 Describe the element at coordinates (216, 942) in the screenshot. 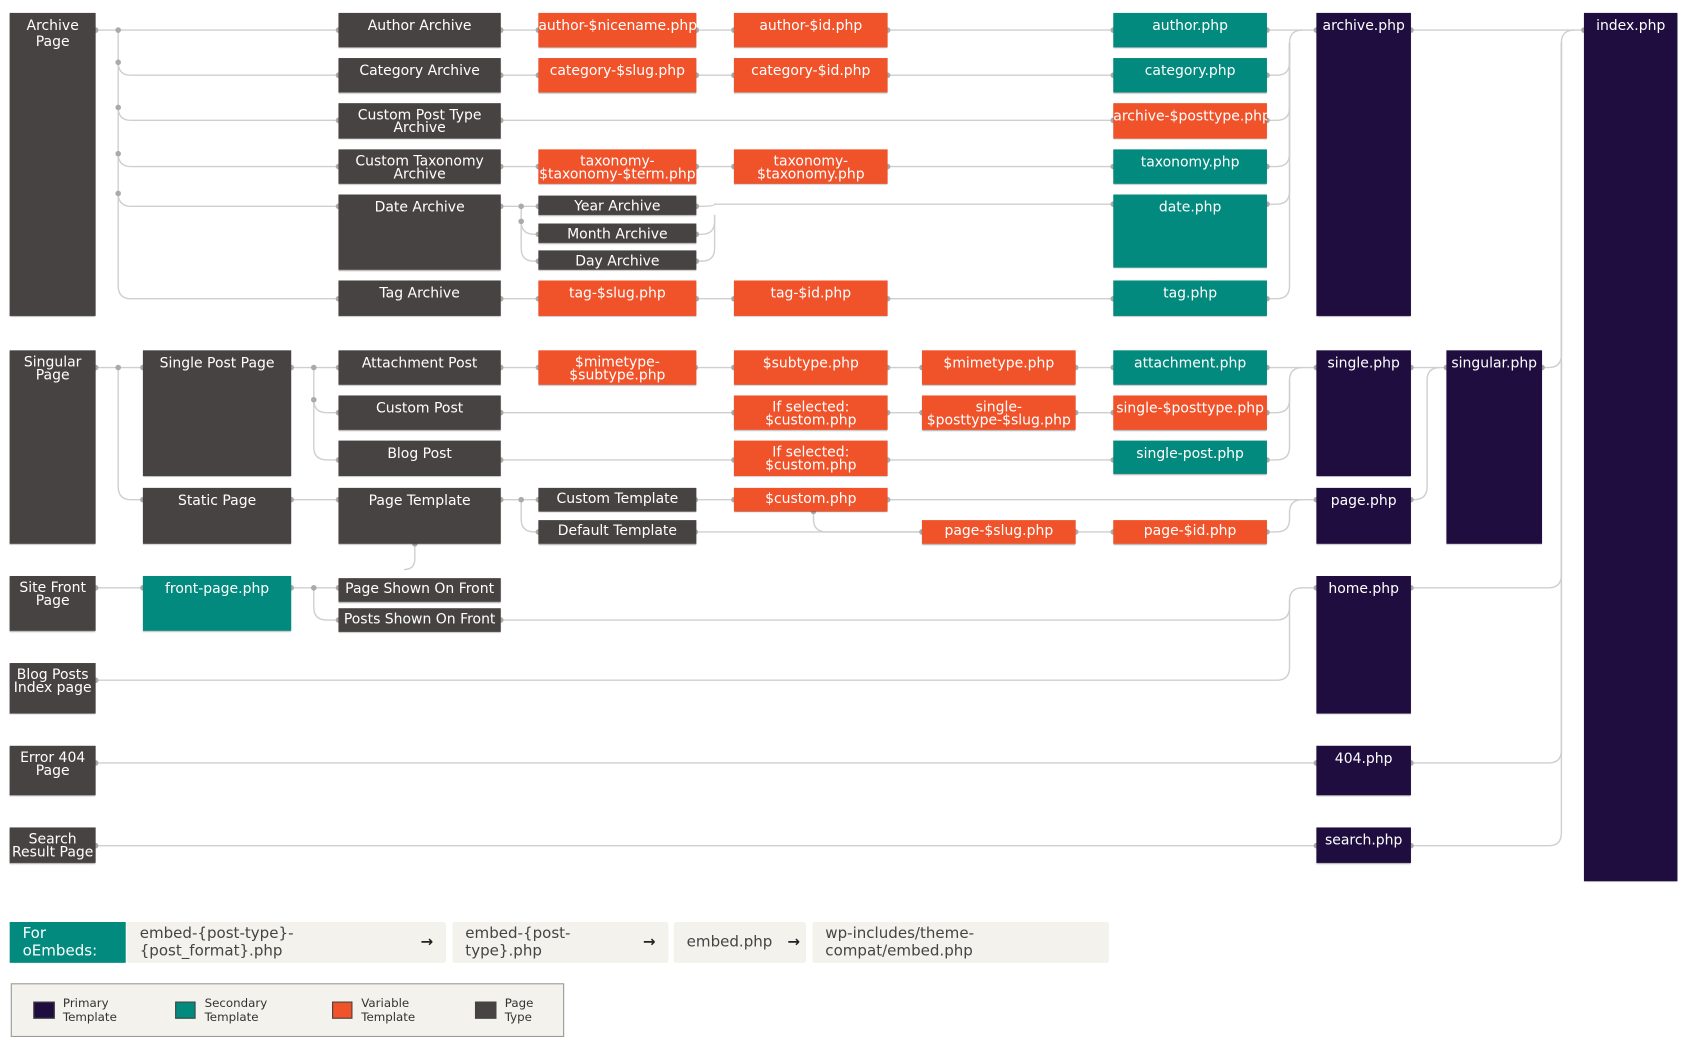

I see `embed-step-label: embed-{post-type}-{post_format}.php` at that location.